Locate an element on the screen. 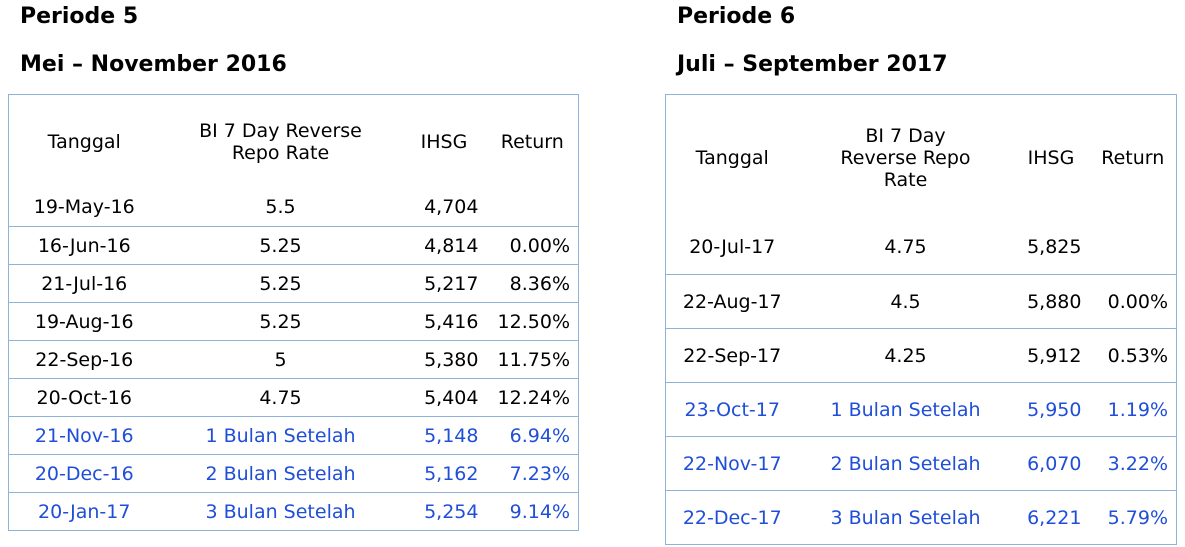 The image size is (1185, 547). cell-return: 12.24% is located at coordinates (532, 397).